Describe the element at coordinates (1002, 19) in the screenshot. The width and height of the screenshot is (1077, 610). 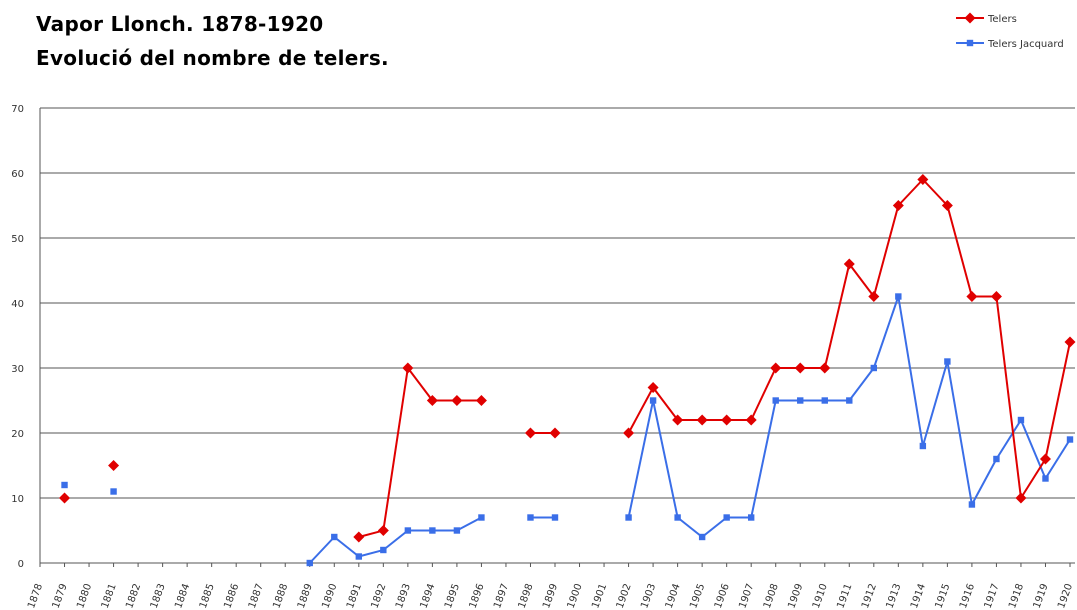
I see `legend-label: Telers` at that location.